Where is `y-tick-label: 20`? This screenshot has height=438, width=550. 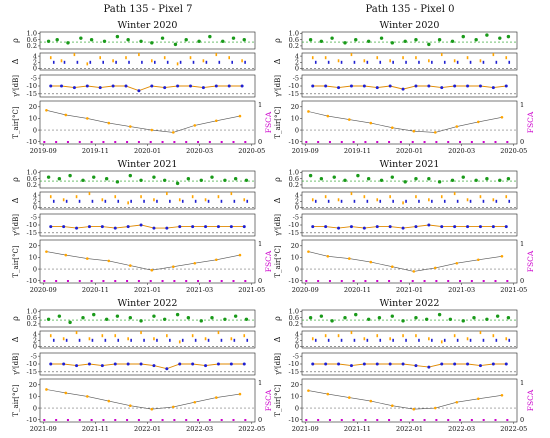
y-tick-label: 20 is located at coordinates (295, 385).